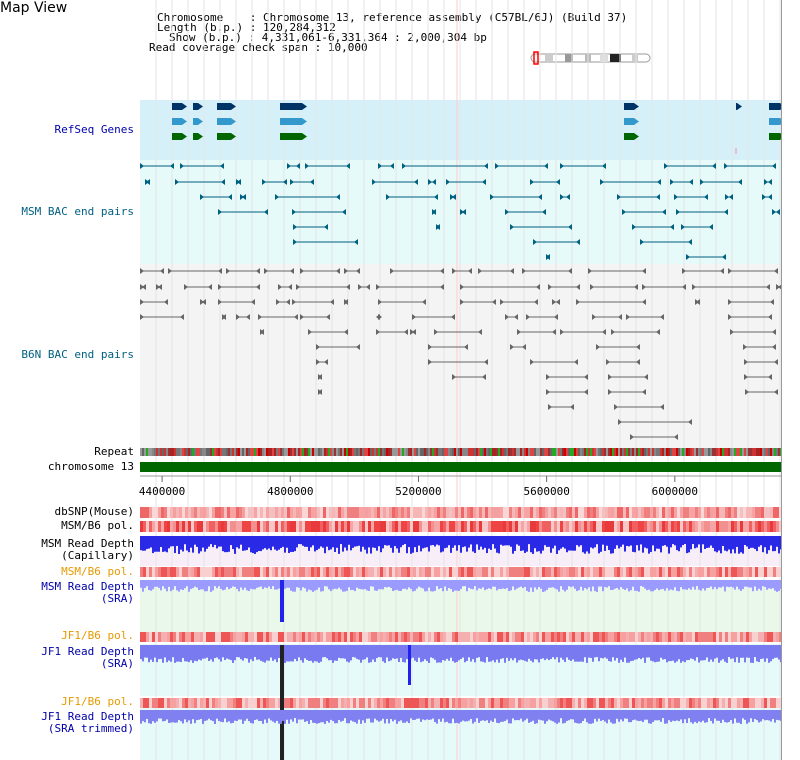 The image size is (800, 760). What do you see at coordinates (374, 37) in the screenshot?
I see `show-value: 4,331,061-6,331,364 : 2,000,304 bp` at bounding box center [374, 37].